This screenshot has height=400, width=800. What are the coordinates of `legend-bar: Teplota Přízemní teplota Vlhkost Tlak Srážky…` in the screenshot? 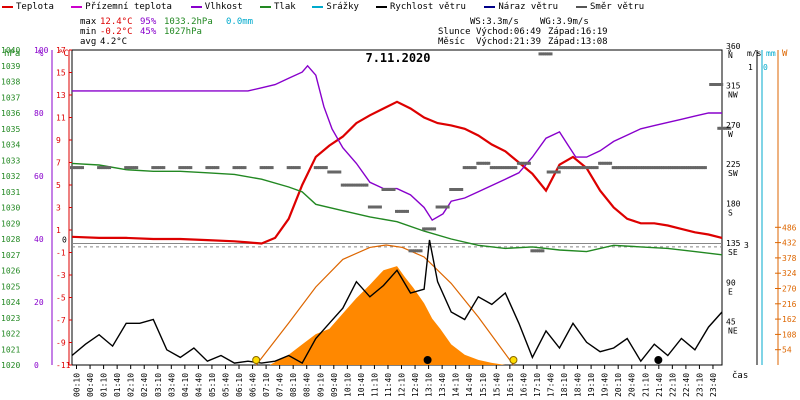 It's located at (400, 8).